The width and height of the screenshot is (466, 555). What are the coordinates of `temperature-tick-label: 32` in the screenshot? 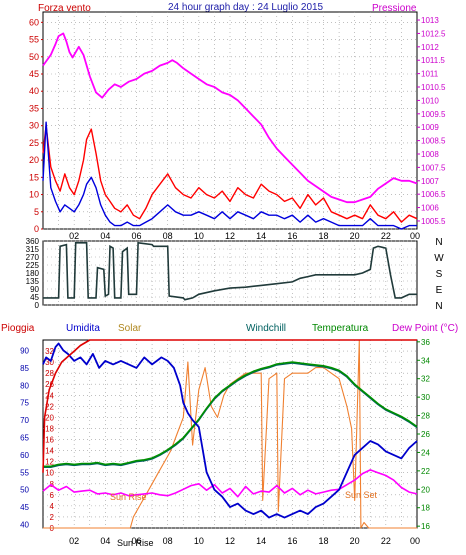 It's located at (425, 379).